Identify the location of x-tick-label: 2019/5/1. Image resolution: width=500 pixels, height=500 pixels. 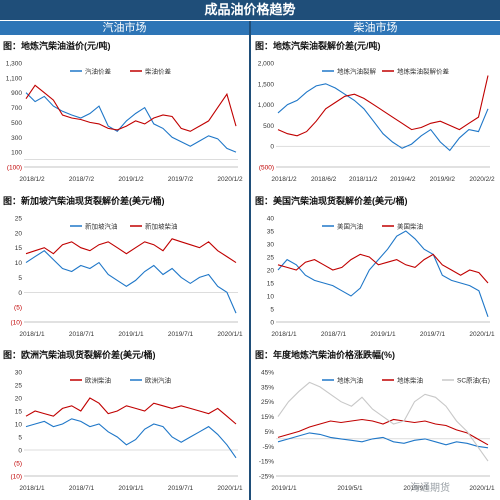
(350, 488).